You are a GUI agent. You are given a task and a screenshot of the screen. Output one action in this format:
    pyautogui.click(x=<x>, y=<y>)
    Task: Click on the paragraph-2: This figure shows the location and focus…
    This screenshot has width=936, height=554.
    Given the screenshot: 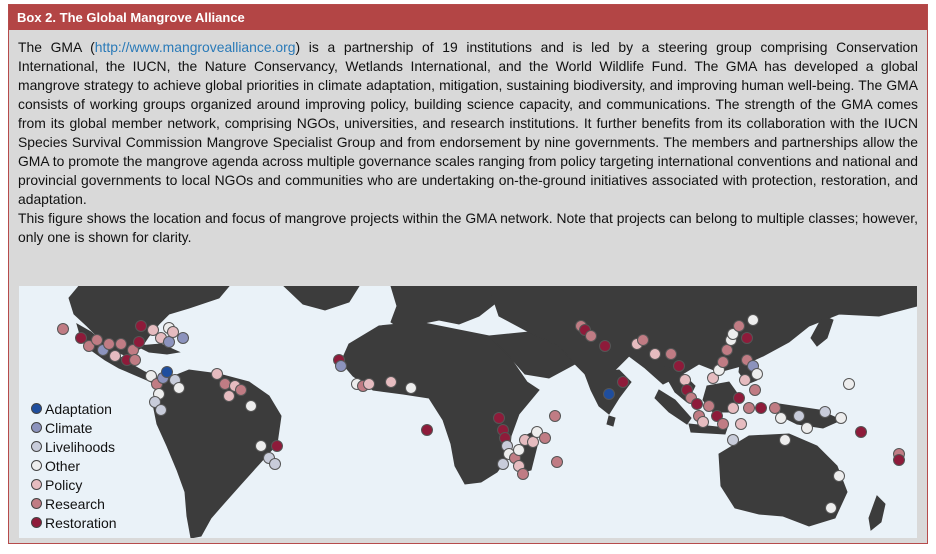 What is the action you would take?
    pyautogui.click(x=468, y=227)
    